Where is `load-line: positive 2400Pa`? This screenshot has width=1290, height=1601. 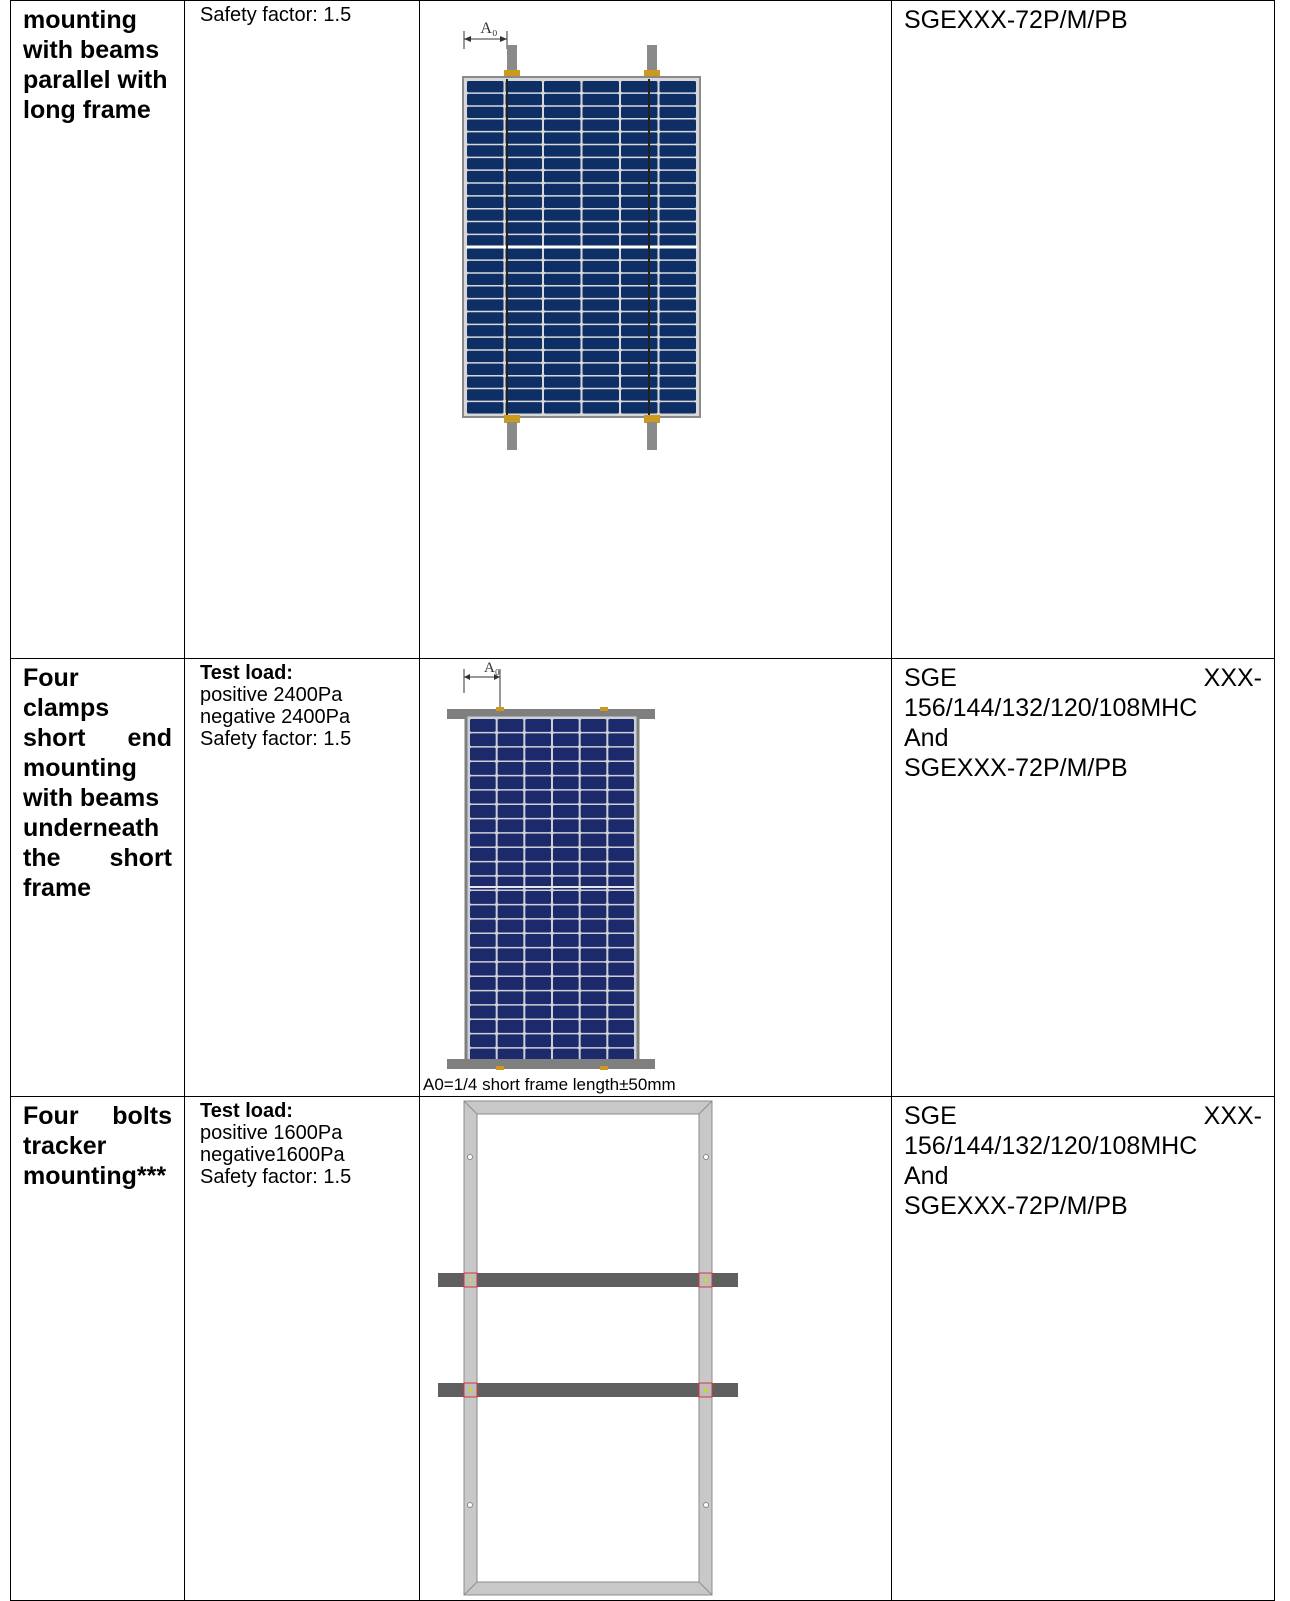
load-line: positive 2400Pa is located at coordinates (271, 695).